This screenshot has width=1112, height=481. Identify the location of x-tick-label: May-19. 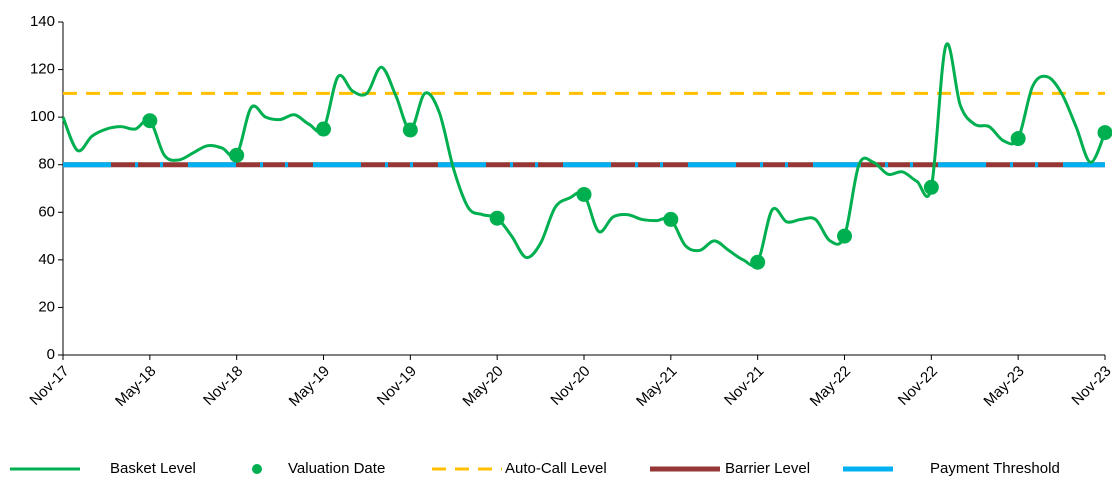
(309, 386).